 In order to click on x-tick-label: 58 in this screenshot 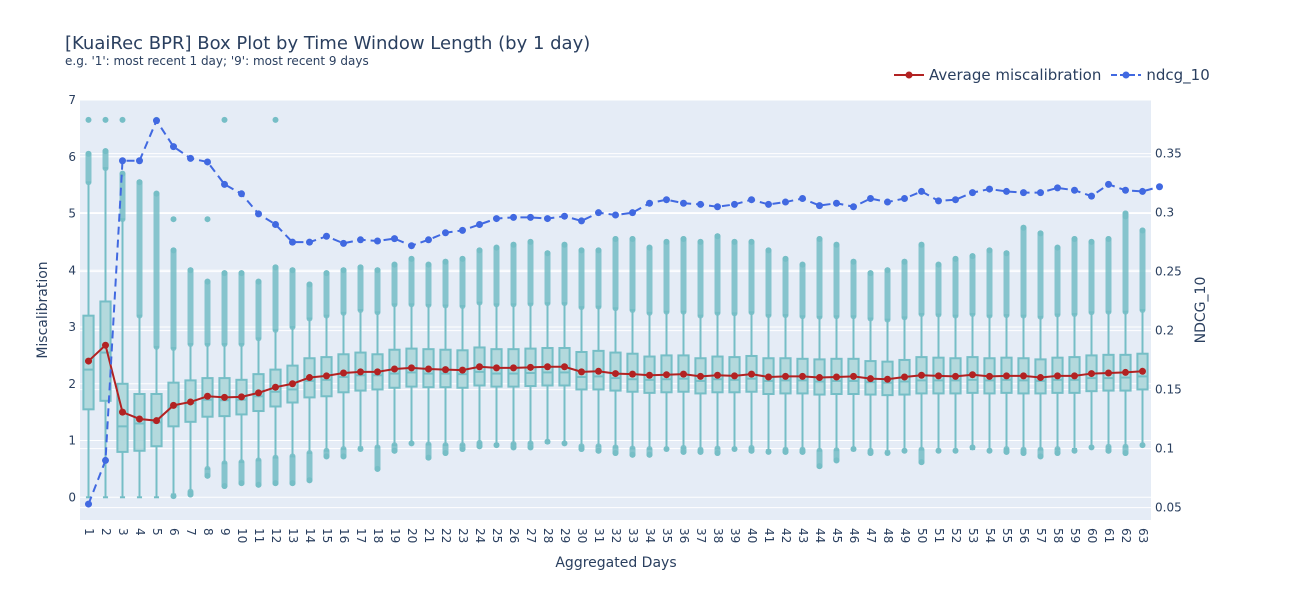, I will do `click(1058, 535)`.